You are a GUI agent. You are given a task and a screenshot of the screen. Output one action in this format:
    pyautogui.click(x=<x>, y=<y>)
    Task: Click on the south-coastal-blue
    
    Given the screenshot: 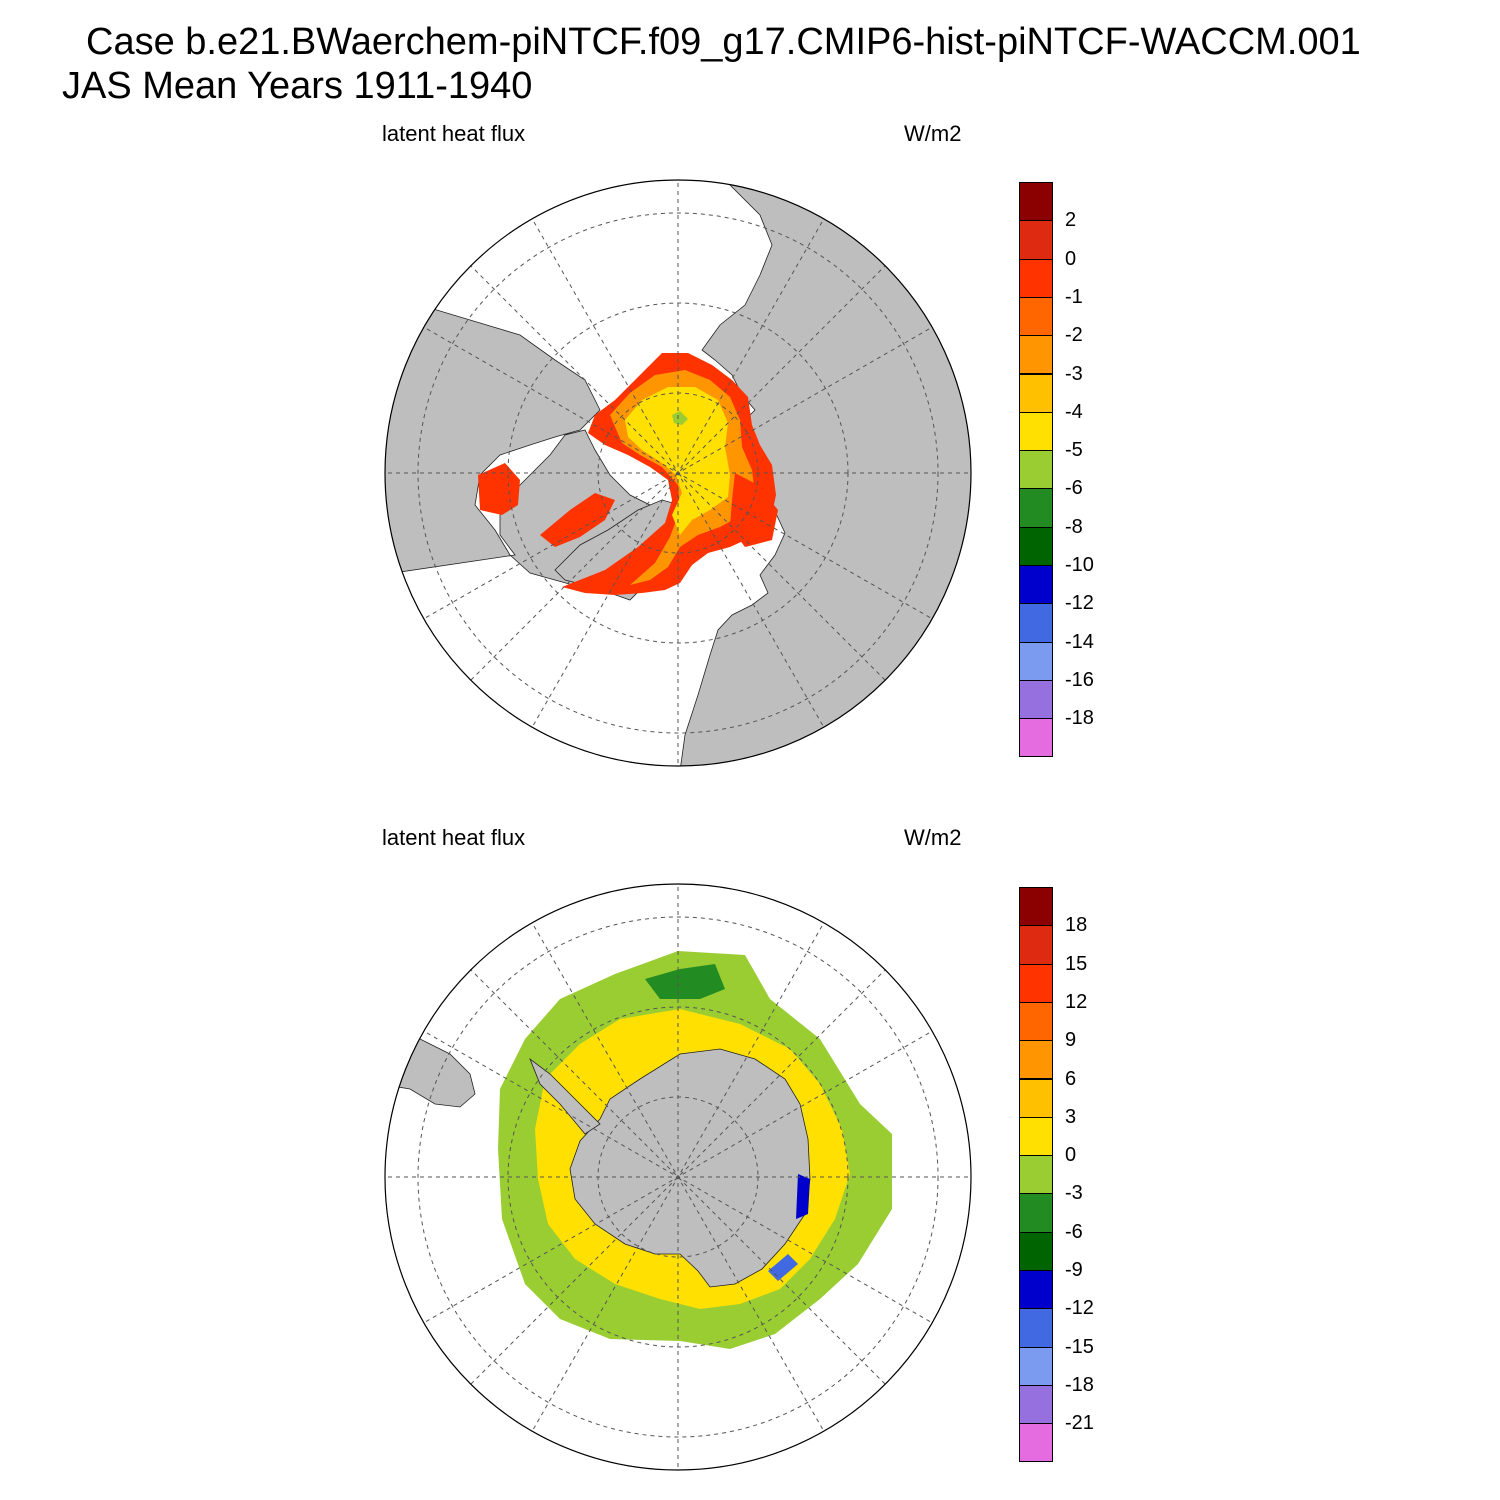 What is the action you would take?
    pyautogui.click(x=803, y=1196)
    